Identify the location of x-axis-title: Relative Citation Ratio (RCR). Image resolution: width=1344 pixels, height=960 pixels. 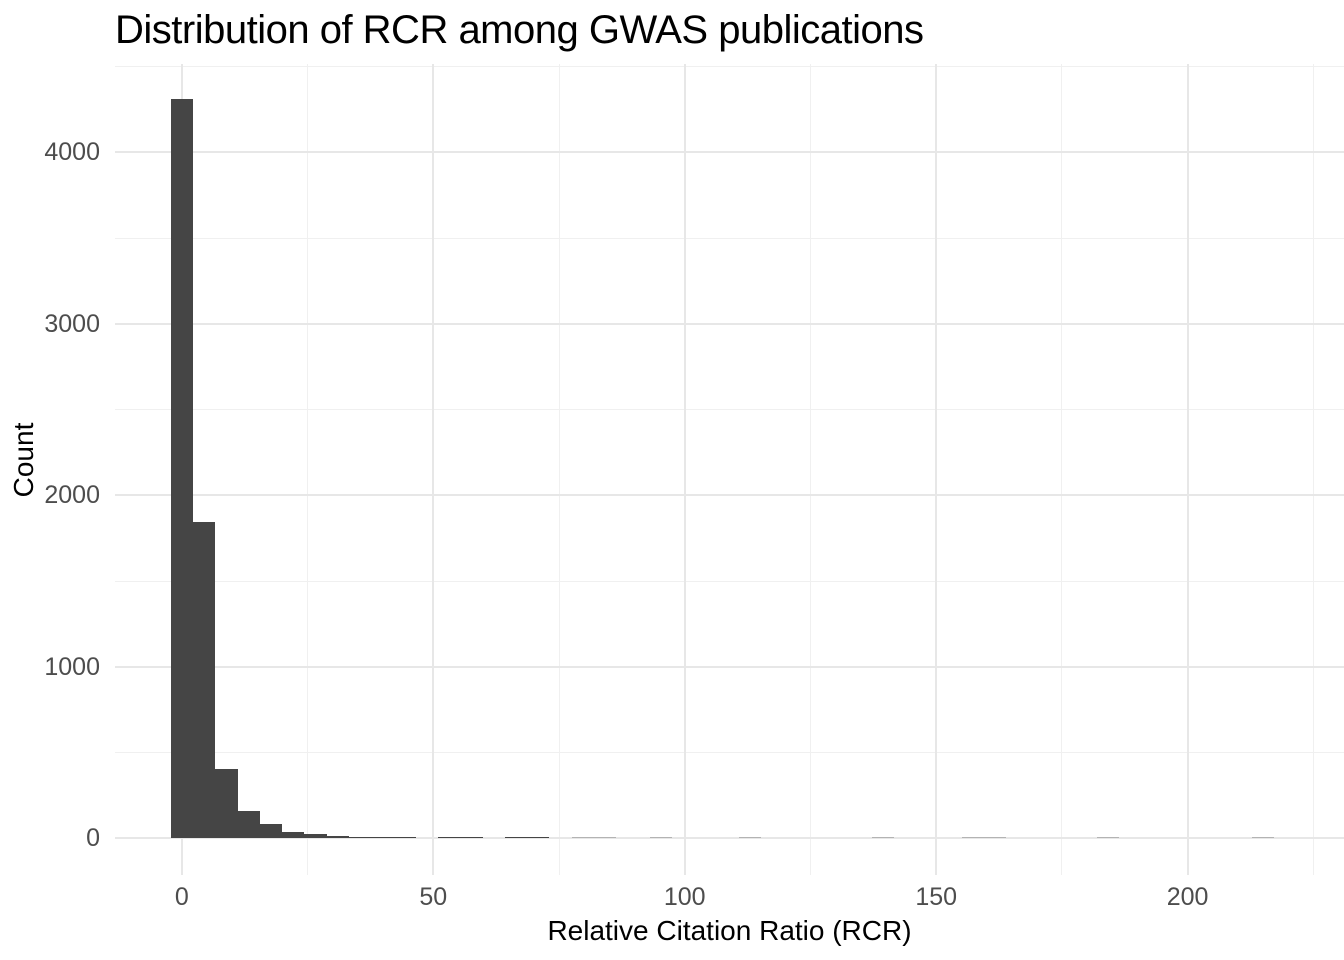
(729, 930).